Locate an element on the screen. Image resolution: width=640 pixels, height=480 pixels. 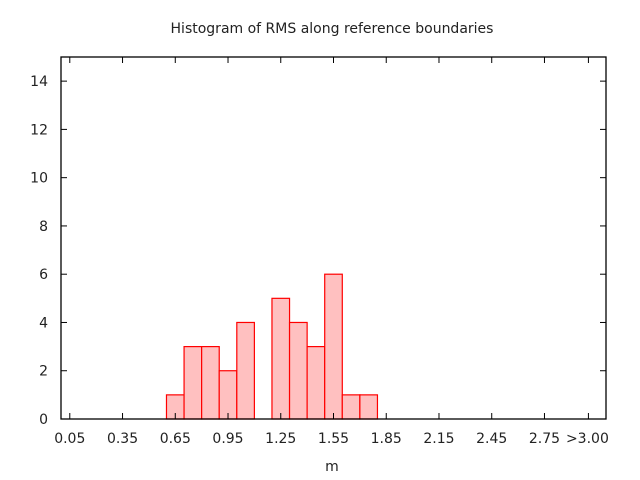
y-tick-label: 14 is located at coordinates (39, 82).